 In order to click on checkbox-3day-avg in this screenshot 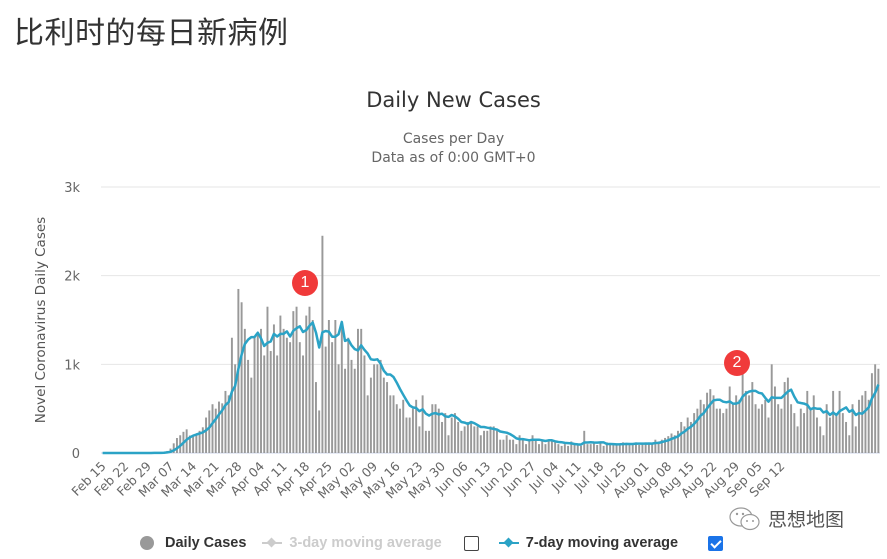, I will do `click(471, 543)`.